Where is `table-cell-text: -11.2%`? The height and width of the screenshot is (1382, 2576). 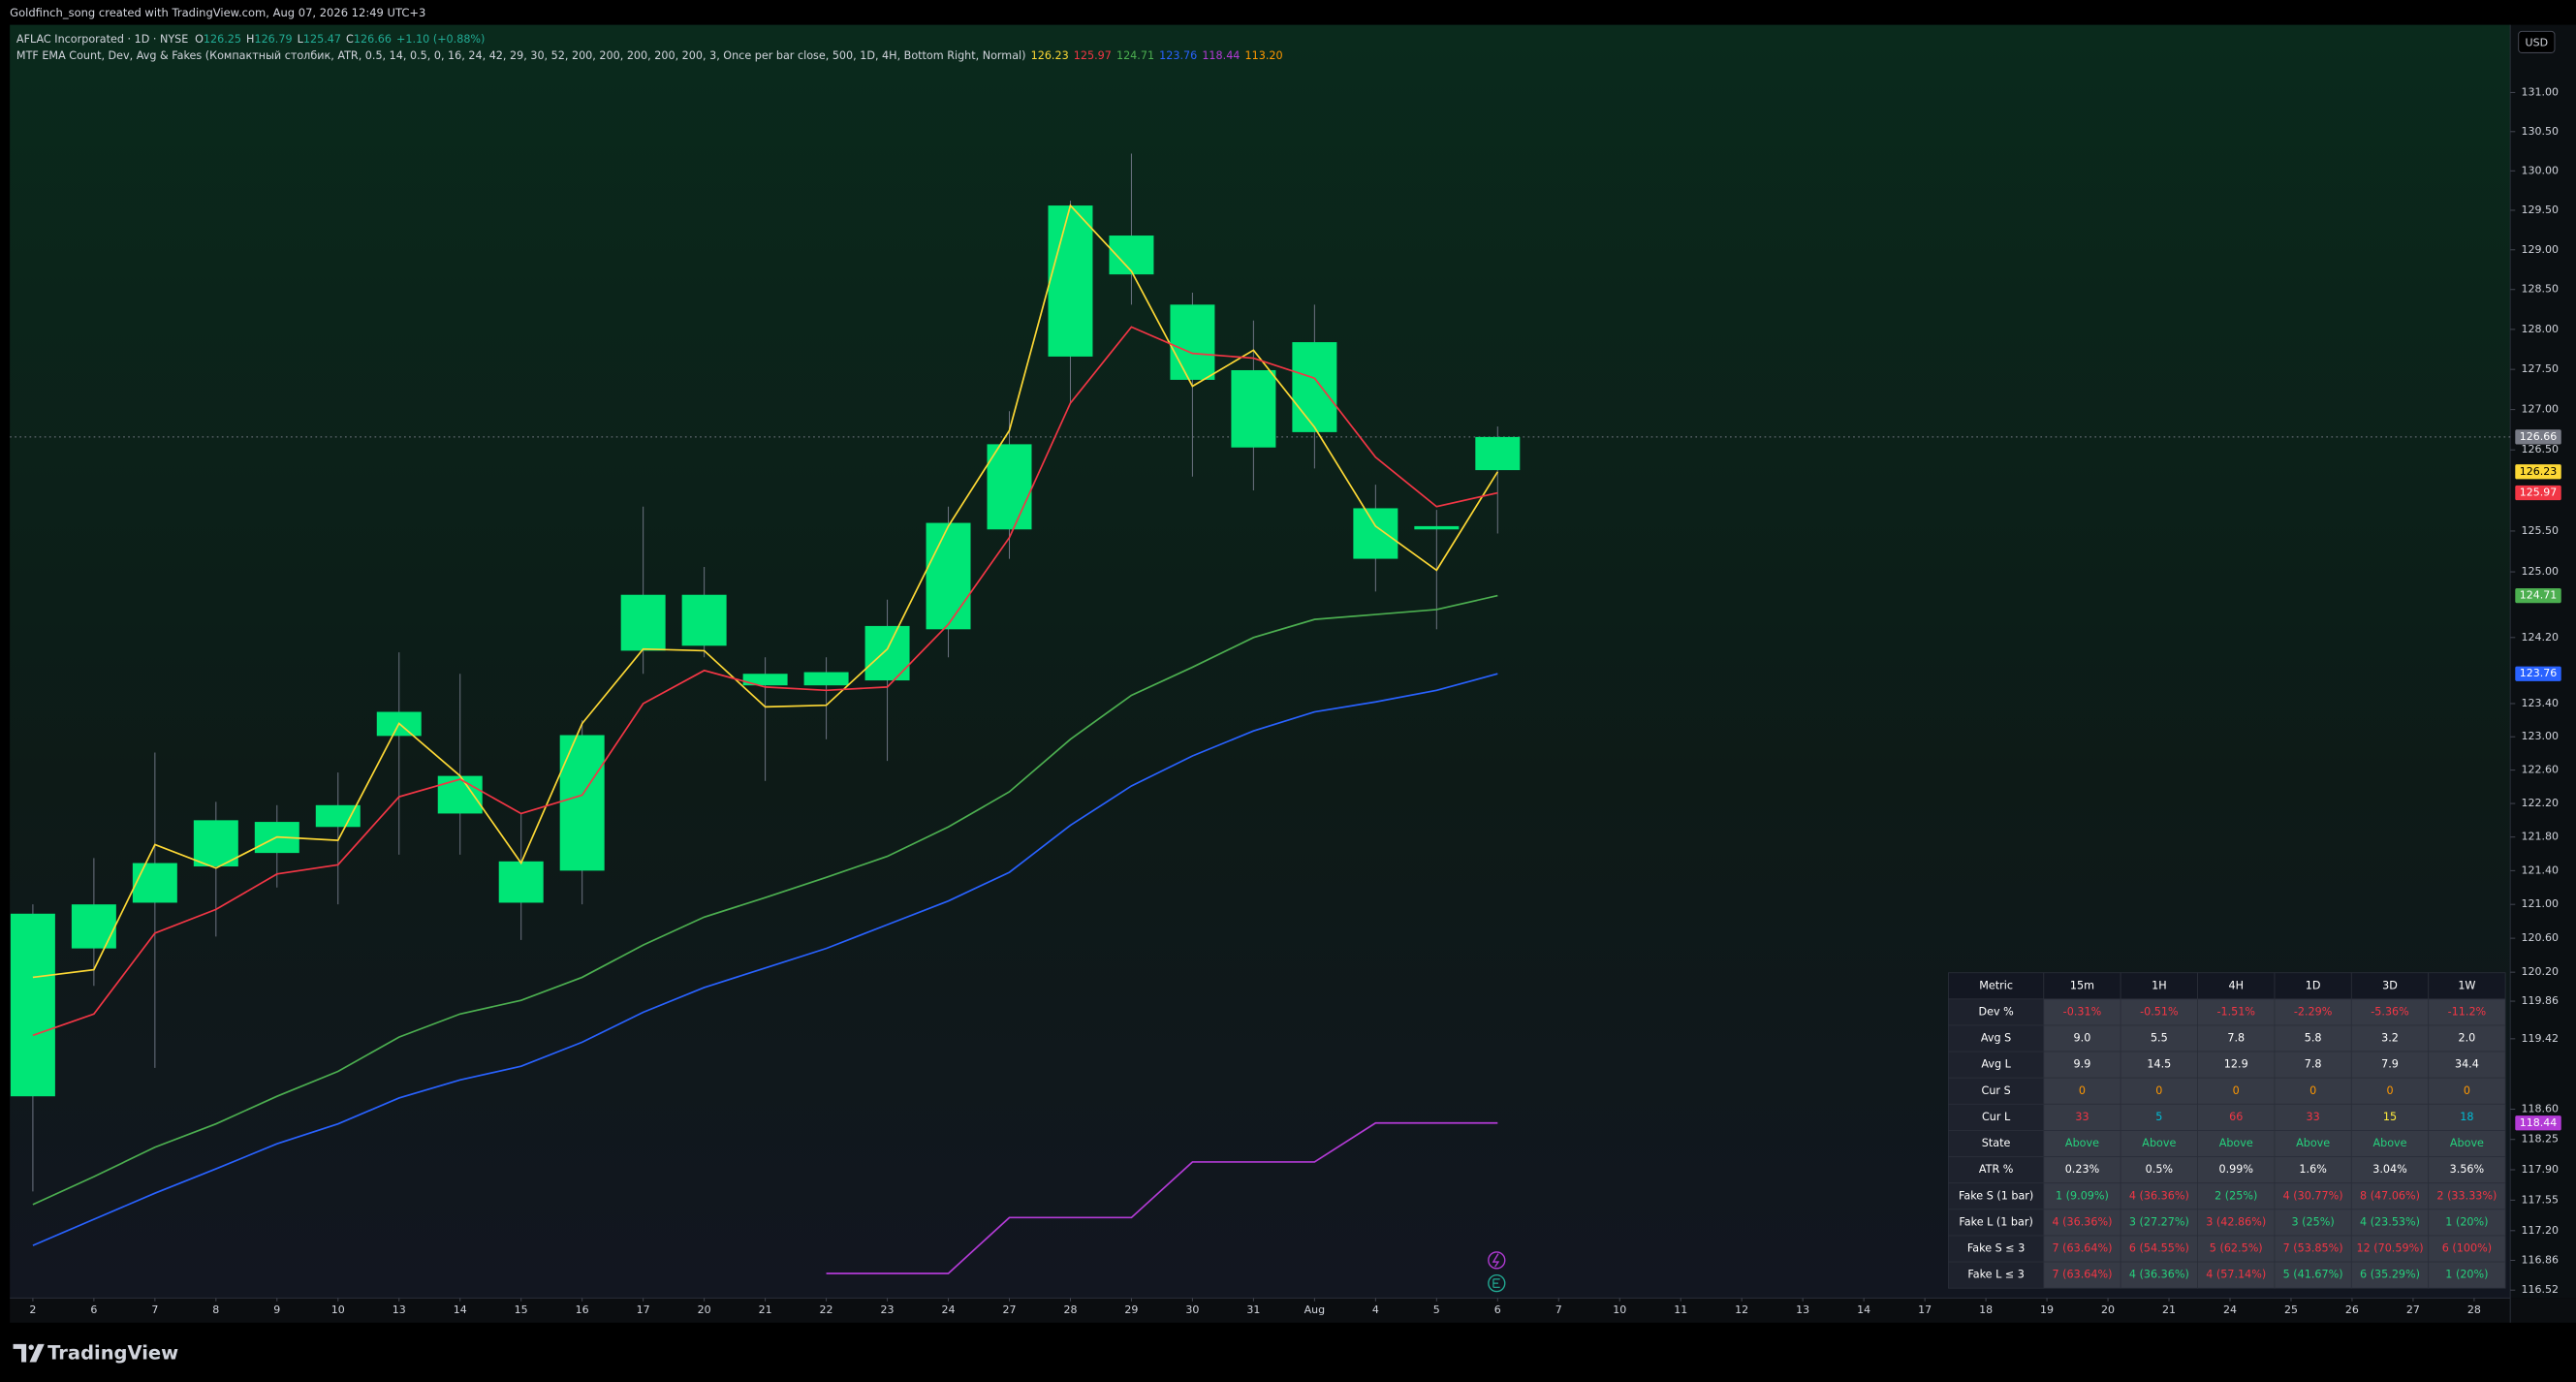 table-cell-text: -11.2% is located at coordinates (2467, 1012).